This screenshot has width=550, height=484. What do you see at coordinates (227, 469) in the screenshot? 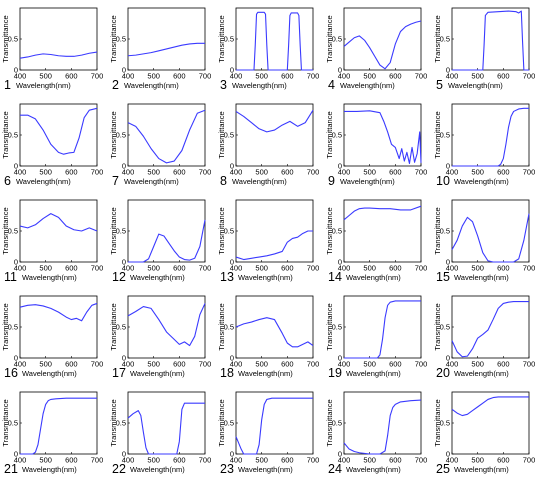
I see `panel-number: 23` at bounding box center [227, 469].